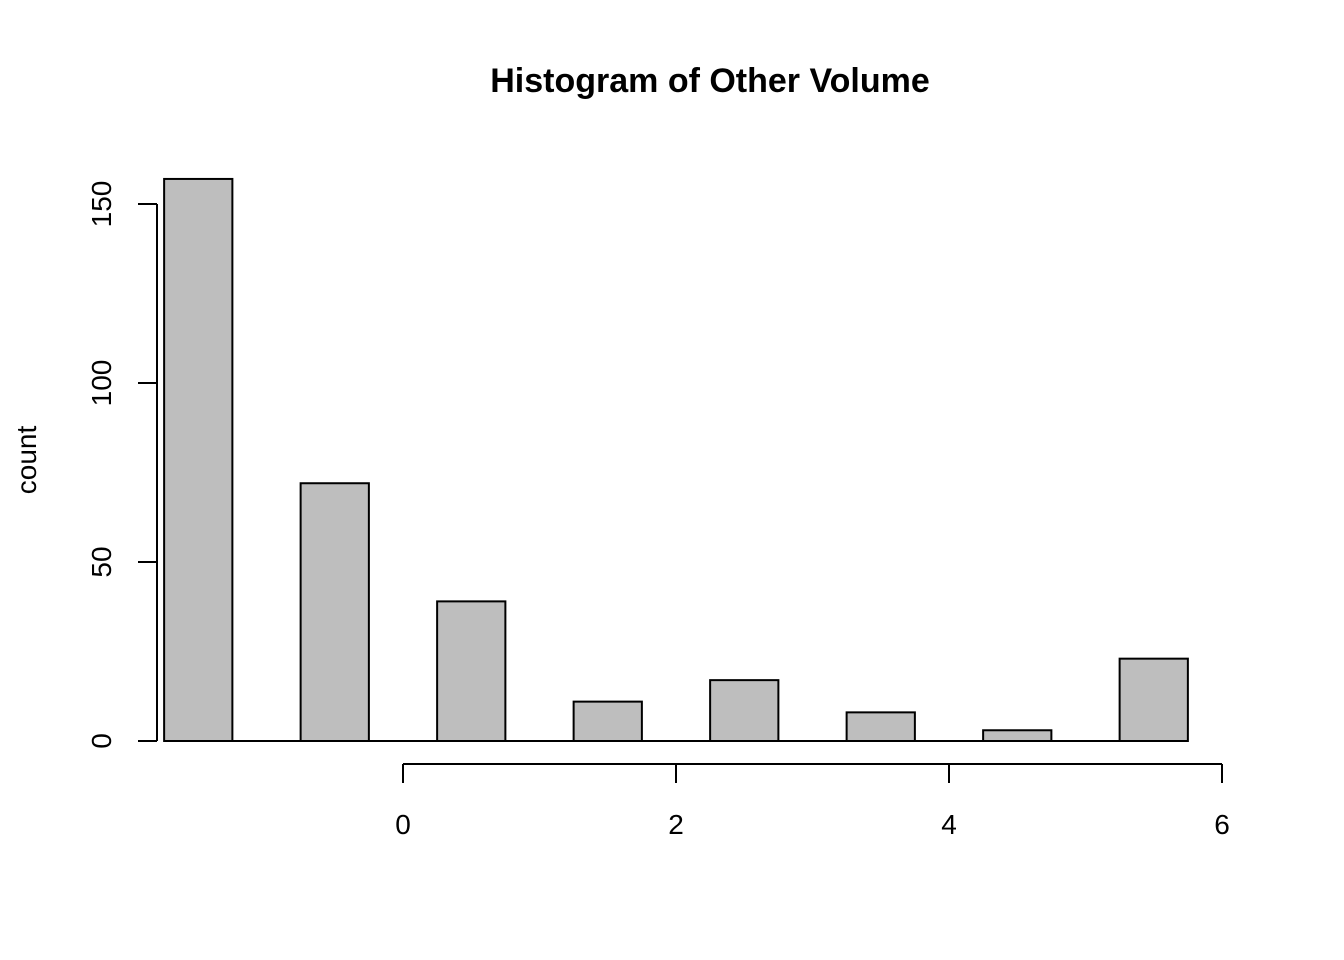 The height and width of the screenshot is (960, 1344). What do you see at coordinates (676, 824) in the screenshot?
I see `x-tick-label-2: 2` at bounding box center [676, 824].